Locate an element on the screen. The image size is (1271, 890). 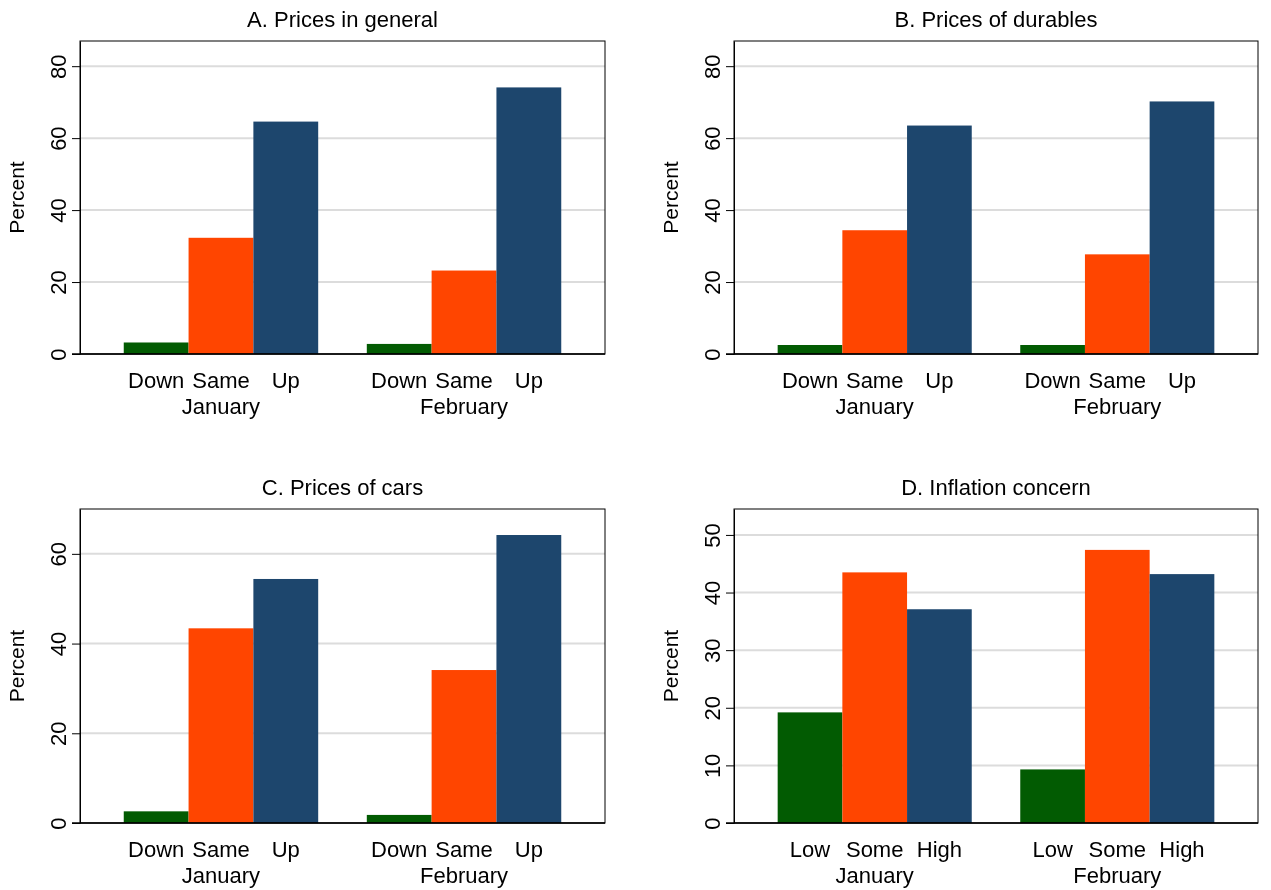
series-label: Some is located at coordinates (874, 849).